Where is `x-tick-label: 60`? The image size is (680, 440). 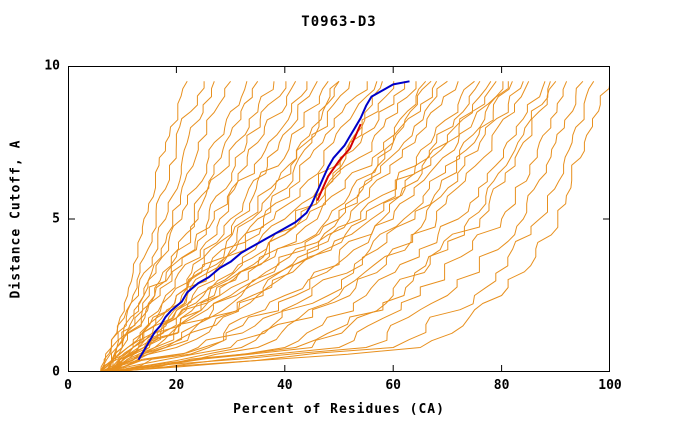 x-tick-label: 60 is located at coordinates (393, 385).